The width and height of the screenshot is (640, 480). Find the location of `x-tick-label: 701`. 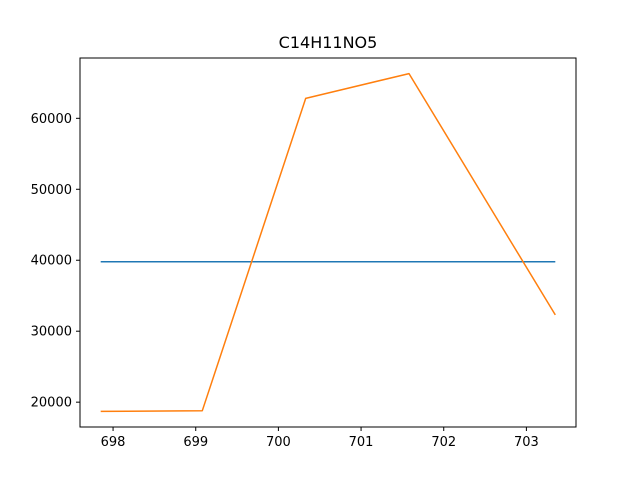

x-tick-label: 701 is located at coordinates (361, 442).